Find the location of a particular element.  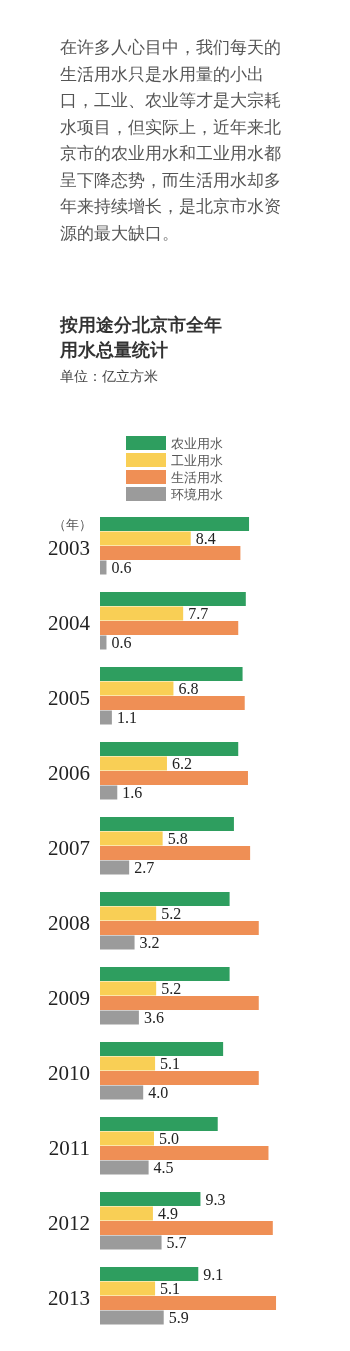

data-label: 5.9 is located at coordinates (178, 1318).